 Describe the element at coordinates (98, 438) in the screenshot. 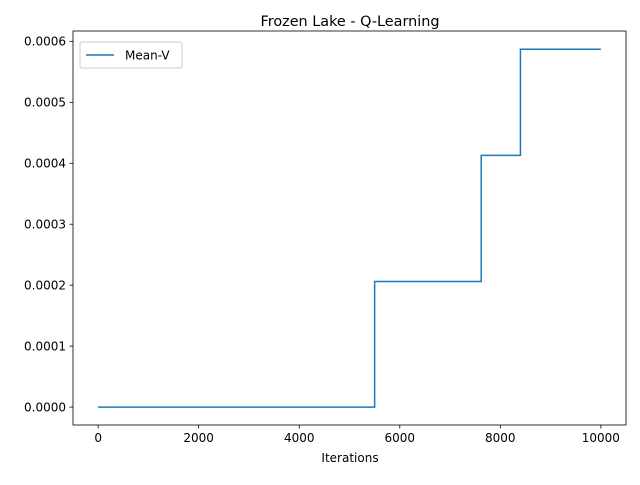

I see `x-tick-label: 0` at that location.